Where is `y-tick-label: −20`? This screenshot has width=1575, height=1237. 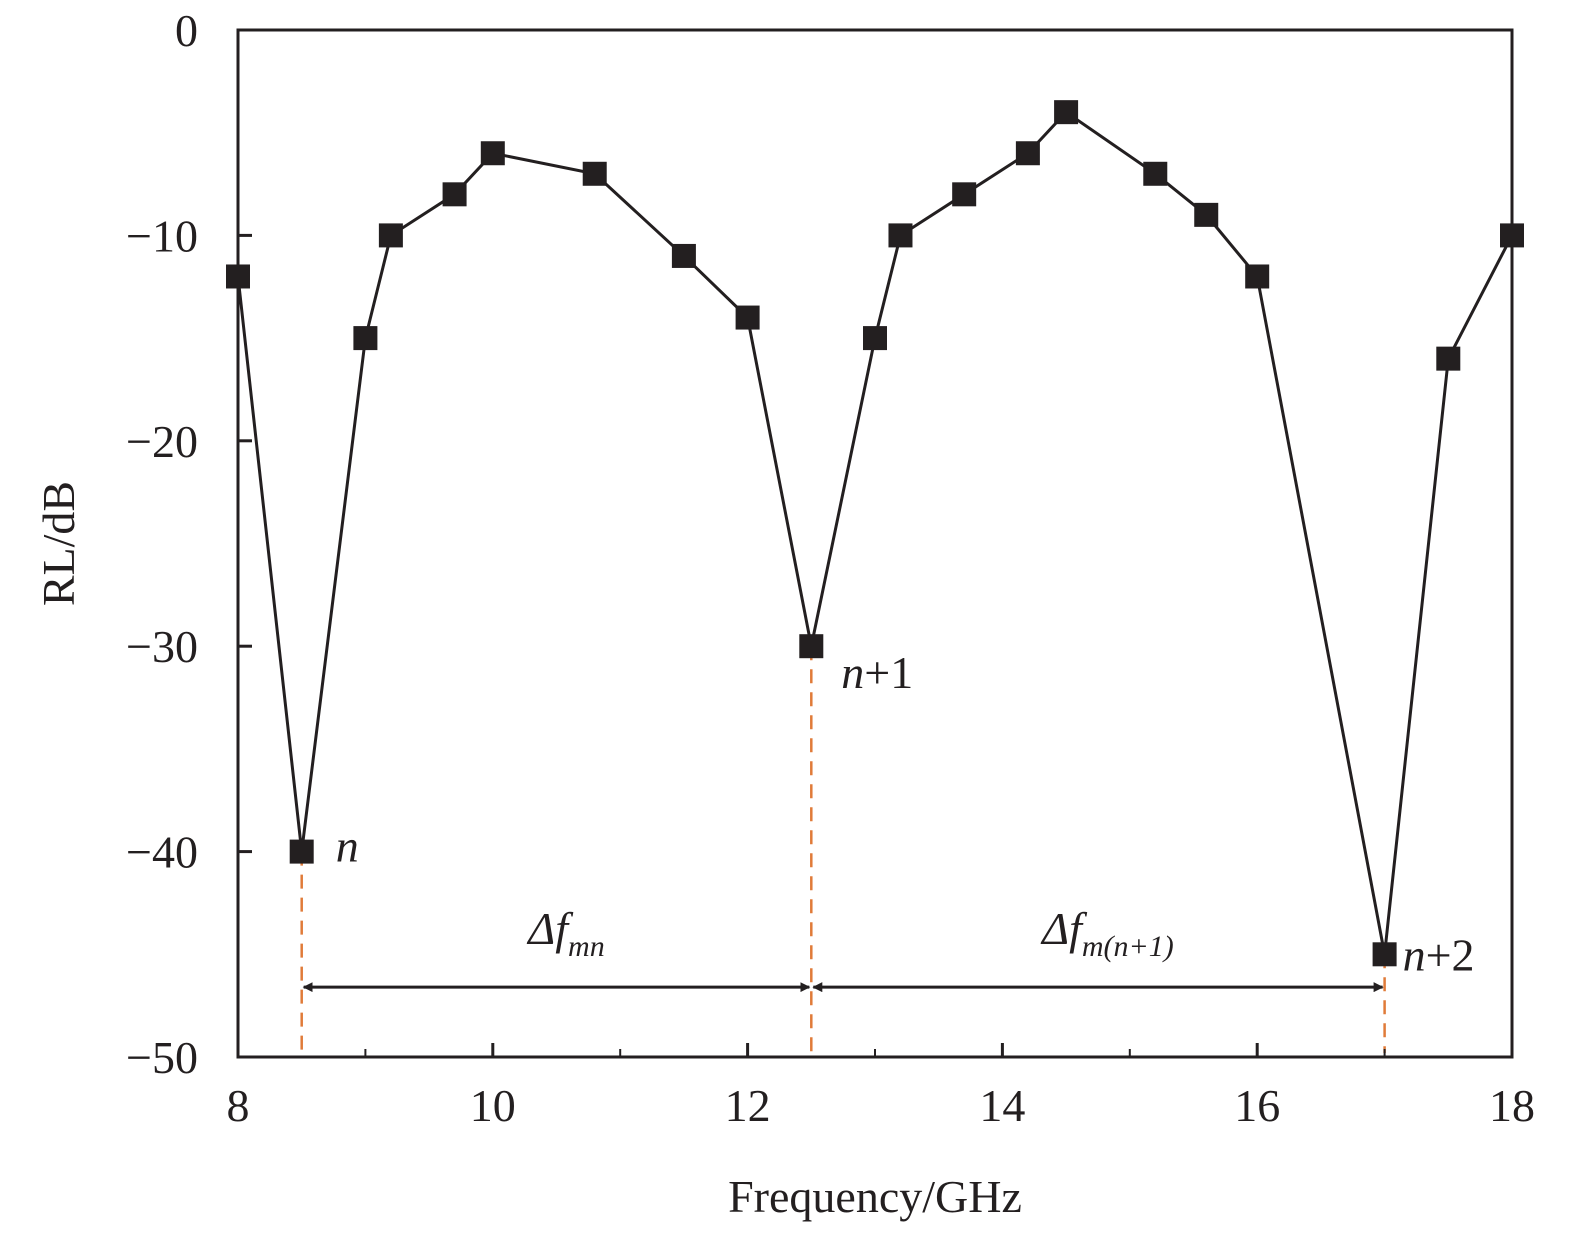
y-tick-label: −20 is located at coordinates (162, 441).